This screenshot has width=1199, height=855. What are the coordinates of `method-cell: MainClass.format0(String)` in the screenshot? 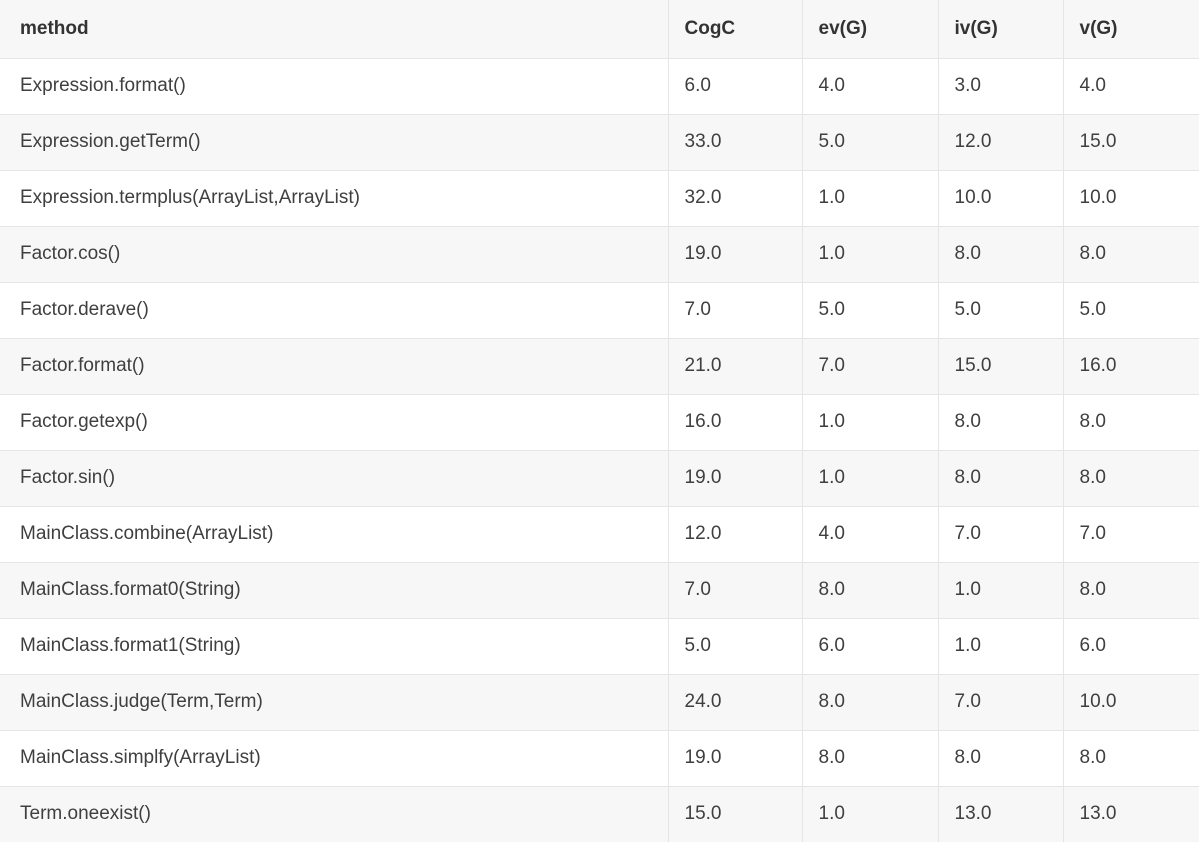 It's located at (334, 589).